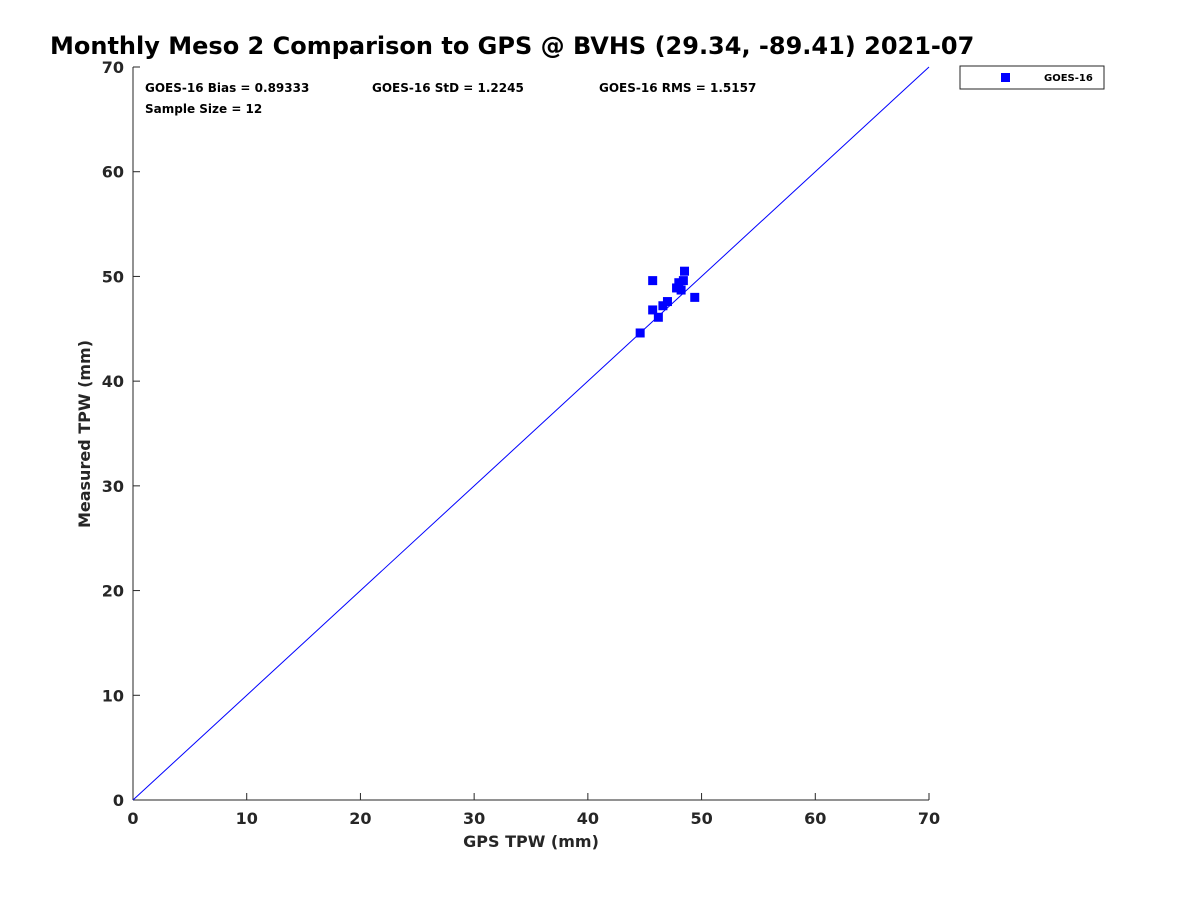 This screenshot has height=900, width=1200. Describe the element at coordinates (113, 486) in the screenshot. I see `y-tick-label: 30` at that location.